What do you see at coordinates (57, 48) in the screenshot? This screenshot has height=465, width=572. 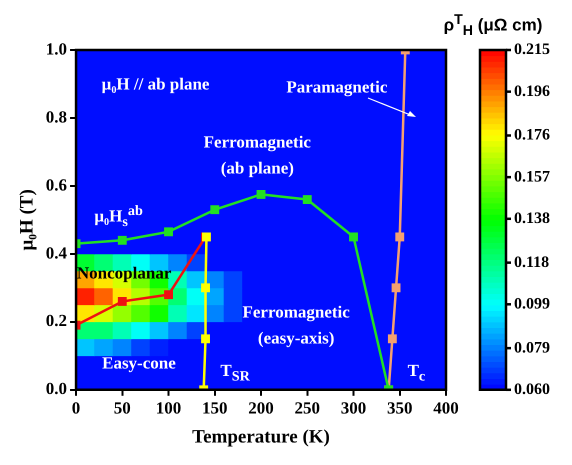 I see `y-tick-label: 1.0` at bounding box center [57, 48].